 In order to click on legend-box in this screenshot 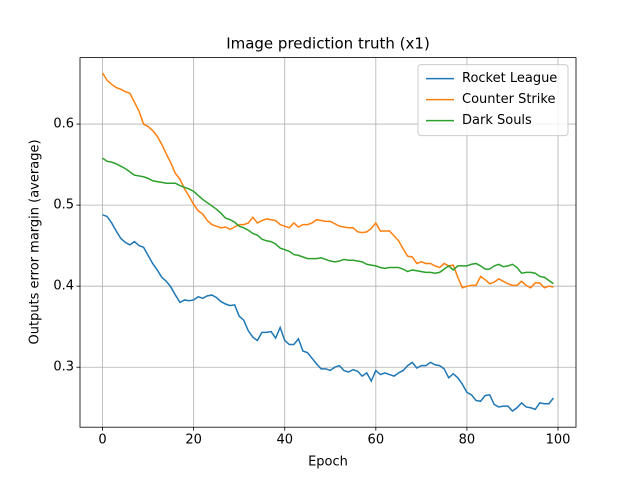, I will do `click(493, 100)`.